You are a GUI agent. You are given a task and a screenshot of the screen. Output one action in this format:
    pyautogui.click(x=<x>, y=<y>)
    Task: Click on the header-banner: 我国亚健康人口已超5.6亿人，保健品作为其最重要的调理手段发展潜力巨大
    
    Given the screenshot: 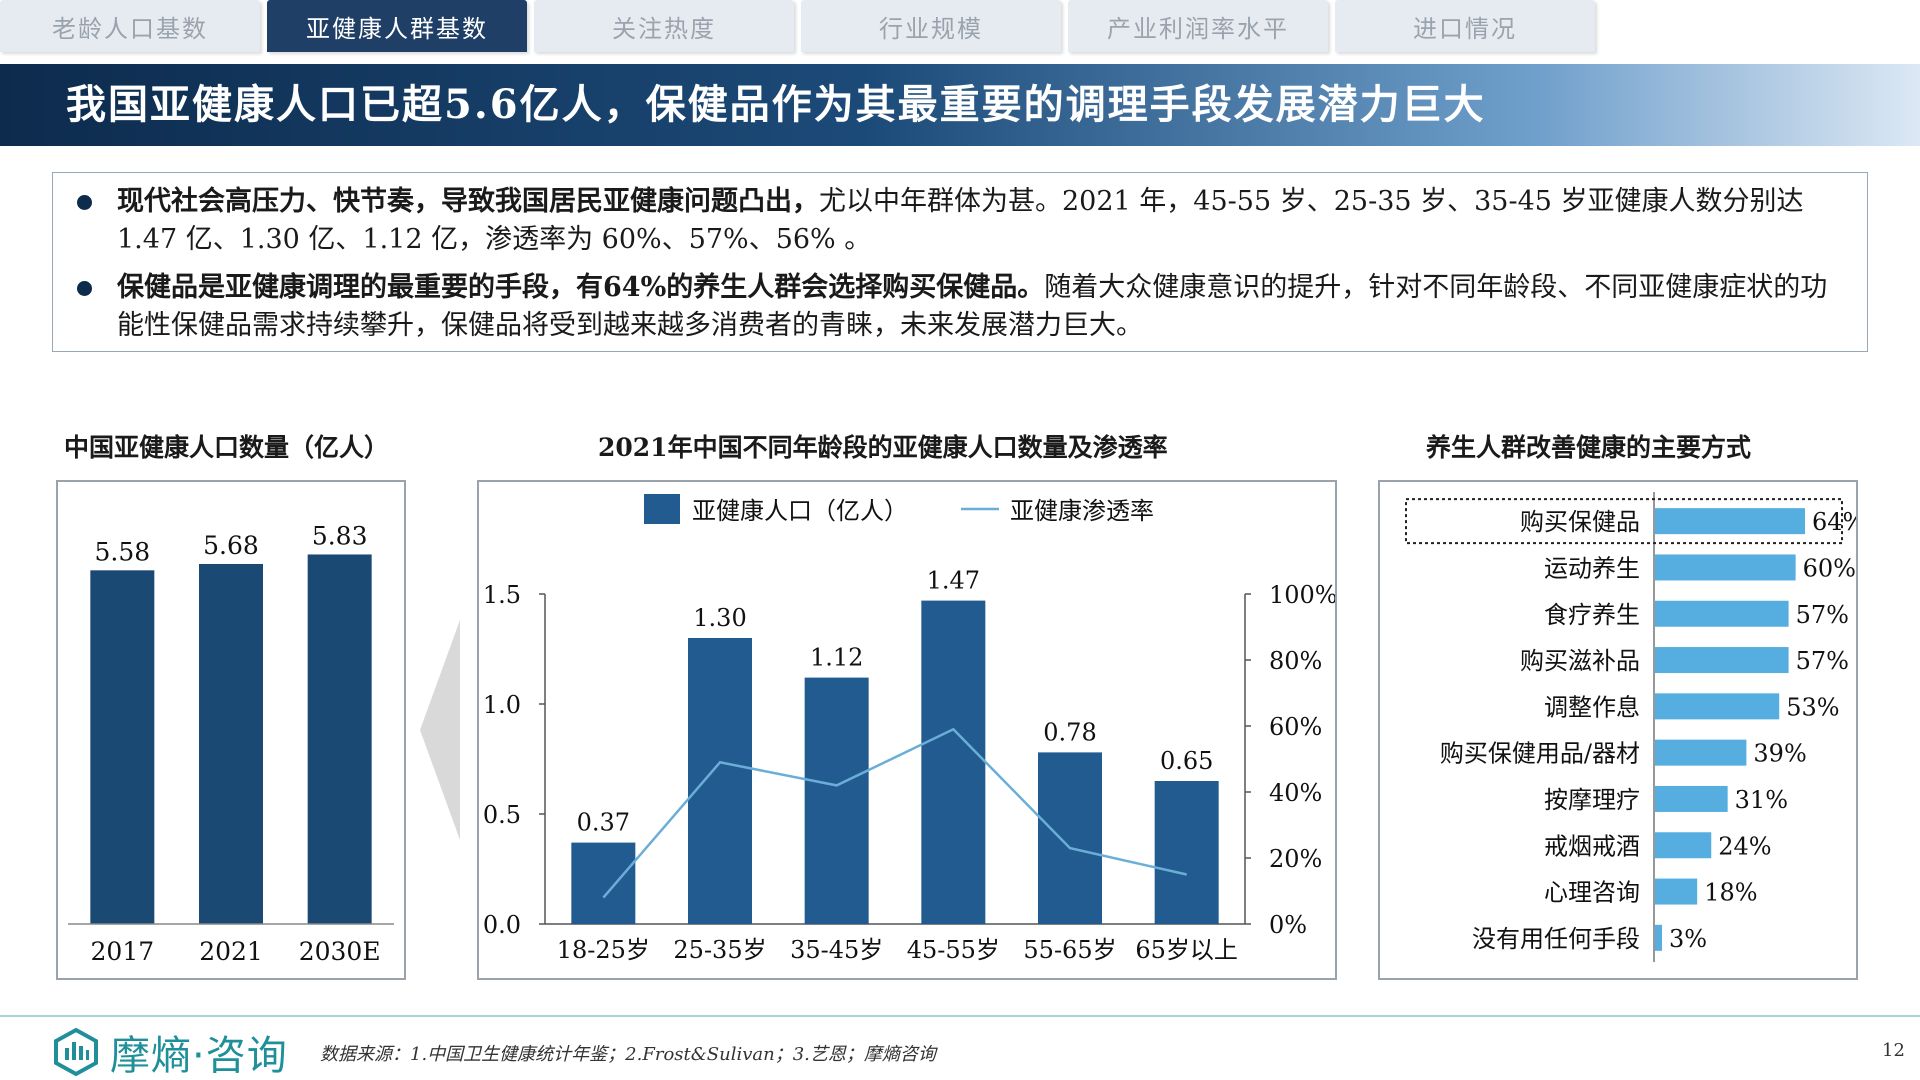 What is the action you would take?
    pyautogui.click(x=960, y=105)
    